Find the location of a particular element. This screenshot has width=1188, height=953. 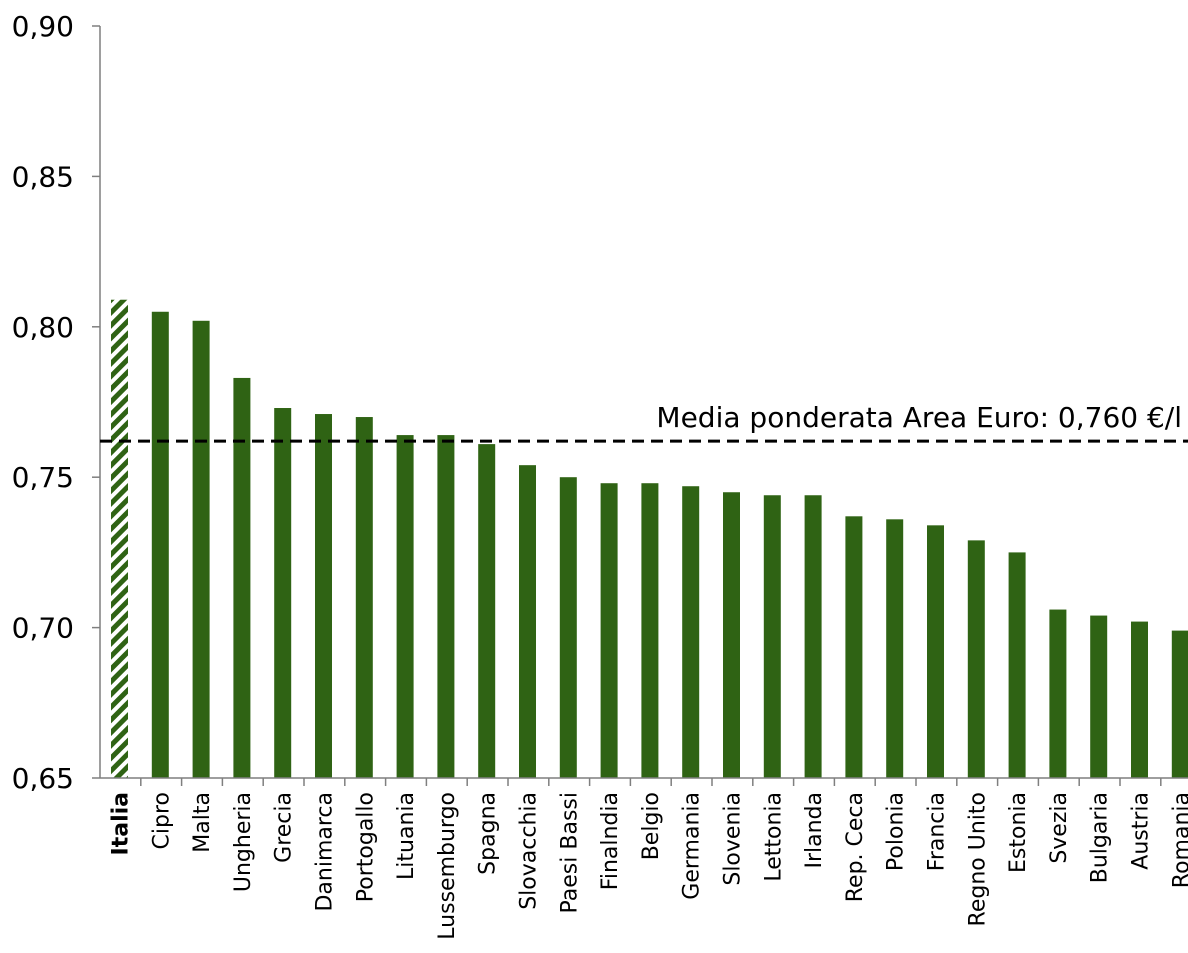

x-tick-label: Ungheria is located at coordinates (243, 842).